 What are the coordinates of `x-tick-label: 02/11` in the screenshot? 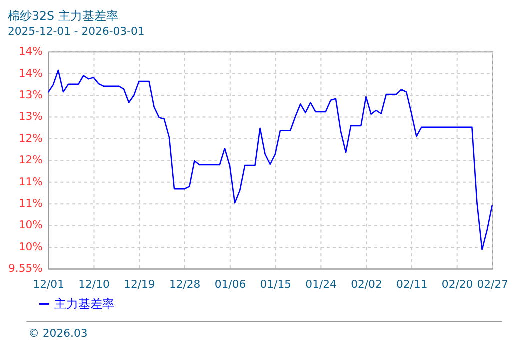 It's located at (412, 284).